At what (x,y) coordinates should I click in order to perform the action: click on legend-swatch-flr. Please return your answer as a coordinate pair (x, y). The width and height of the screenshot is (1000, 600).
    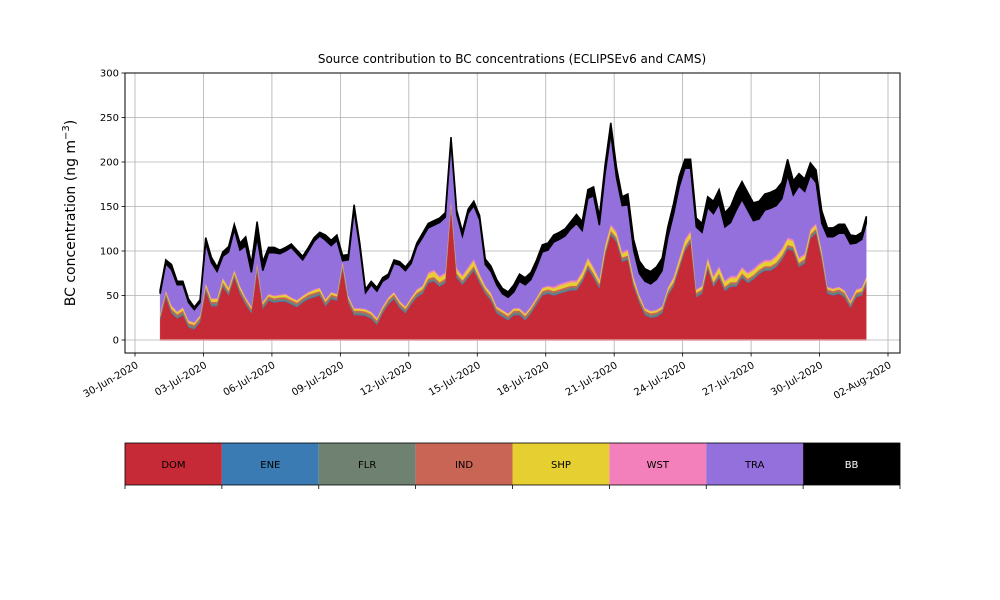
    Looking at the image, I should click on (367, 464).